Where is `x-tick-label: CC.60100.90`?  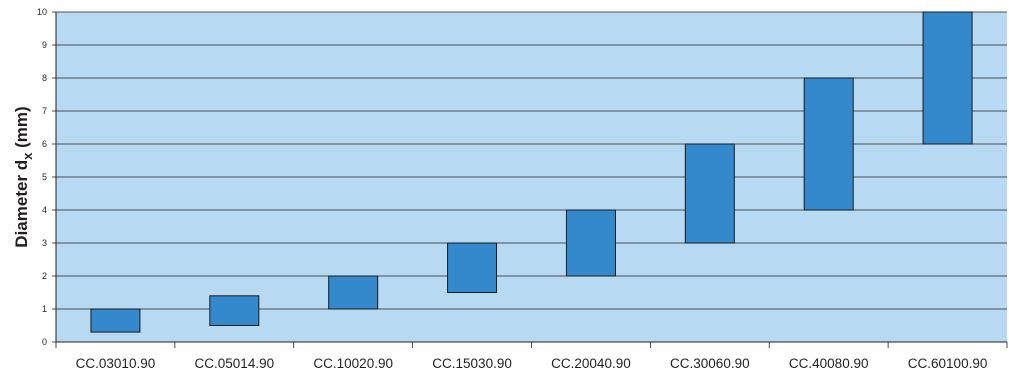
x-tick-label: CC.60100.90 is located at coordinates (948, 363).